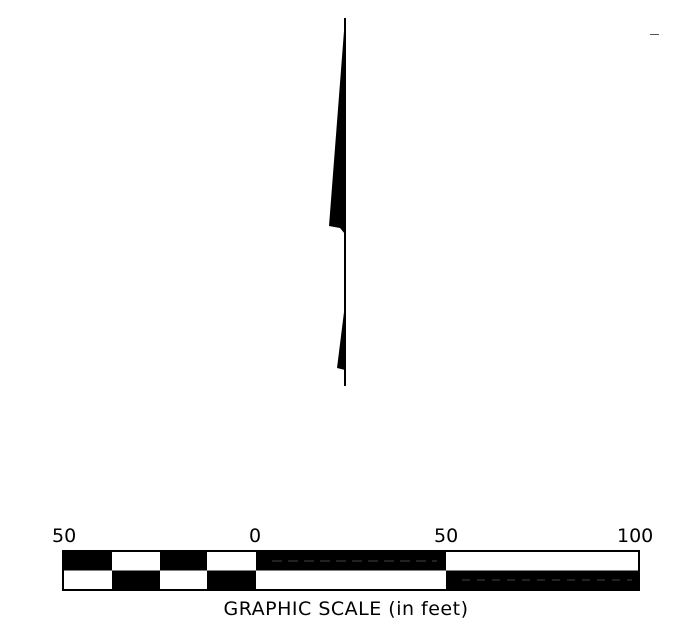 The height and width of the screenshot is (624, 692). I want to click on stray-mark, so click(654, 34).